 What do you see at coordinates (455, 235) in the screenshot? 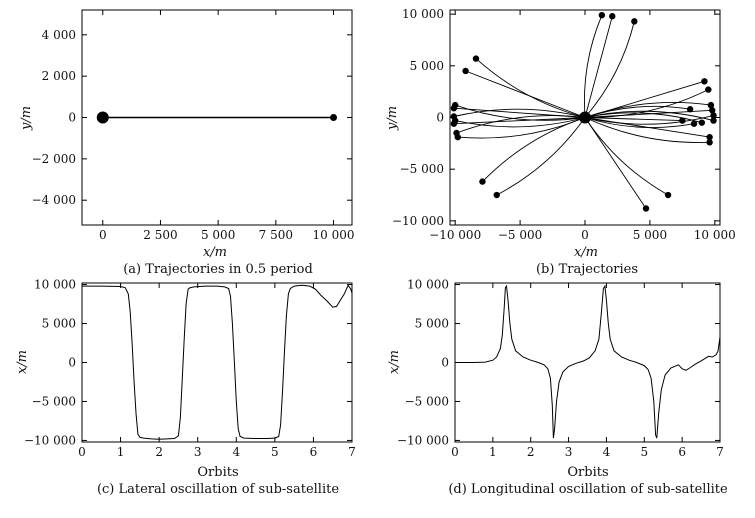
I see `x-tick-label: −10 000` at bounding box center [455, 235].